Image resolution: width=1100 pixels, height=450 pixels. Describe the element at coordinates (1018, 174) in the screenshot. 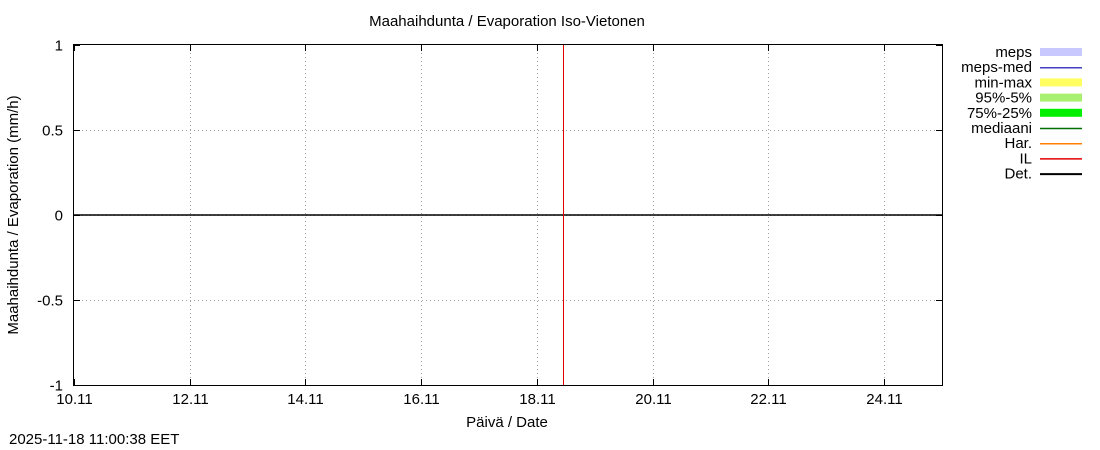

I see `legend-label: Det.` at that location.